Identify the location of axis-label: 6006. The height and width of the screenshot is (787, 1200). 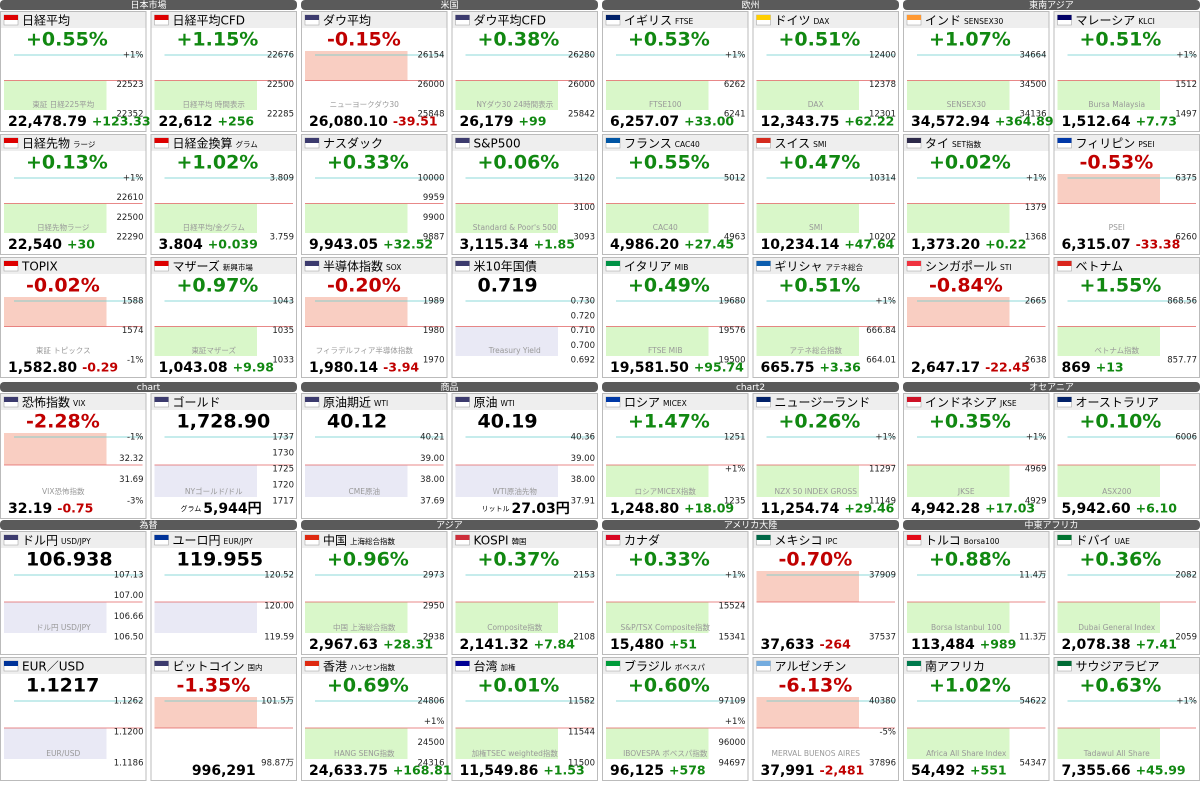
(1186, 438).